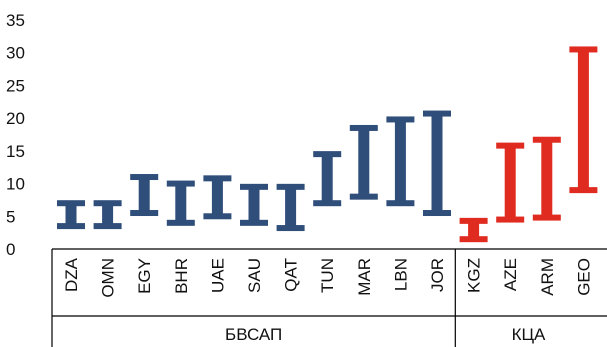 The height and width of the screenshot is (347, 607). Describe the element at coordinates (400, 203) in the screenshot. I see `range-bar-low-cap-lbn` at that location.